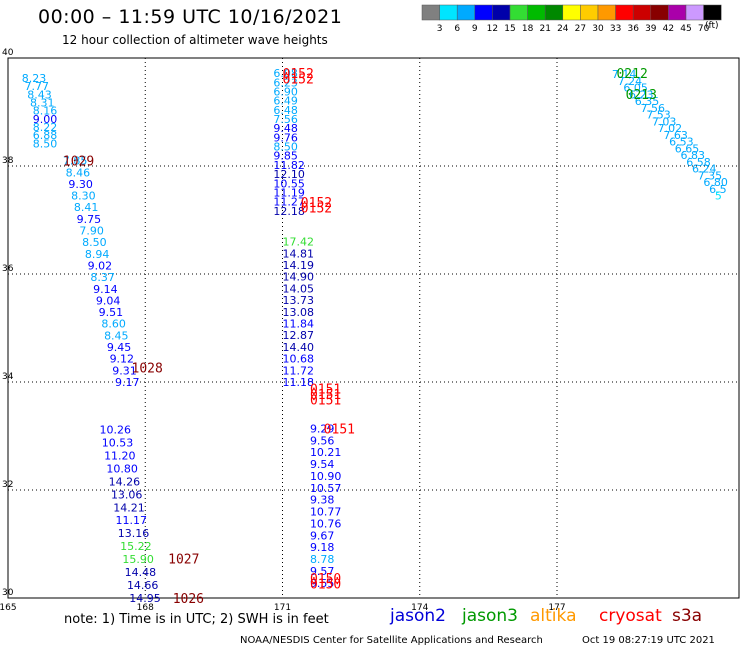 The width and height of the screenshot is (740, 650). What do you see at coordinates (631, 74) in the screenshot?
I see `pass-time-label: 0212` at bounding box center [631, 74].